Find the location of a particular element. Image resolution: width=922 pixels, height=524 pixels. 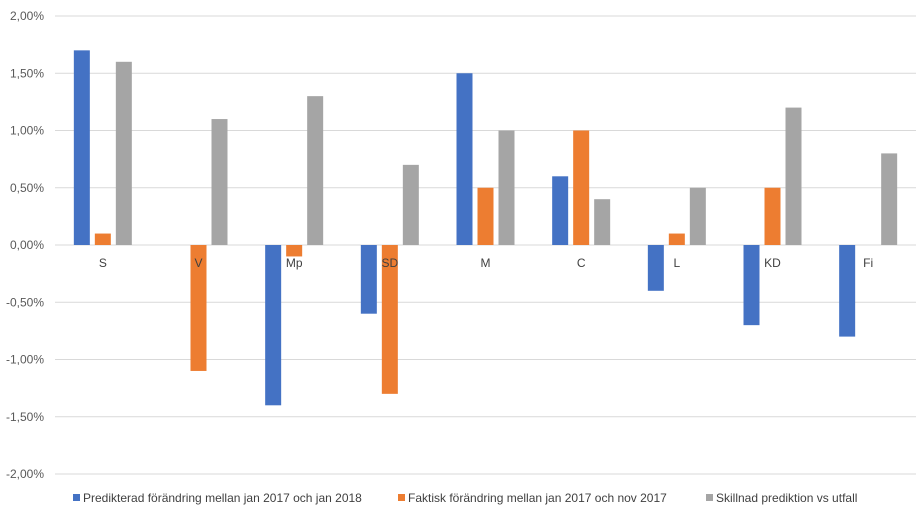

category-label: V is located at coordinates (198, 263).